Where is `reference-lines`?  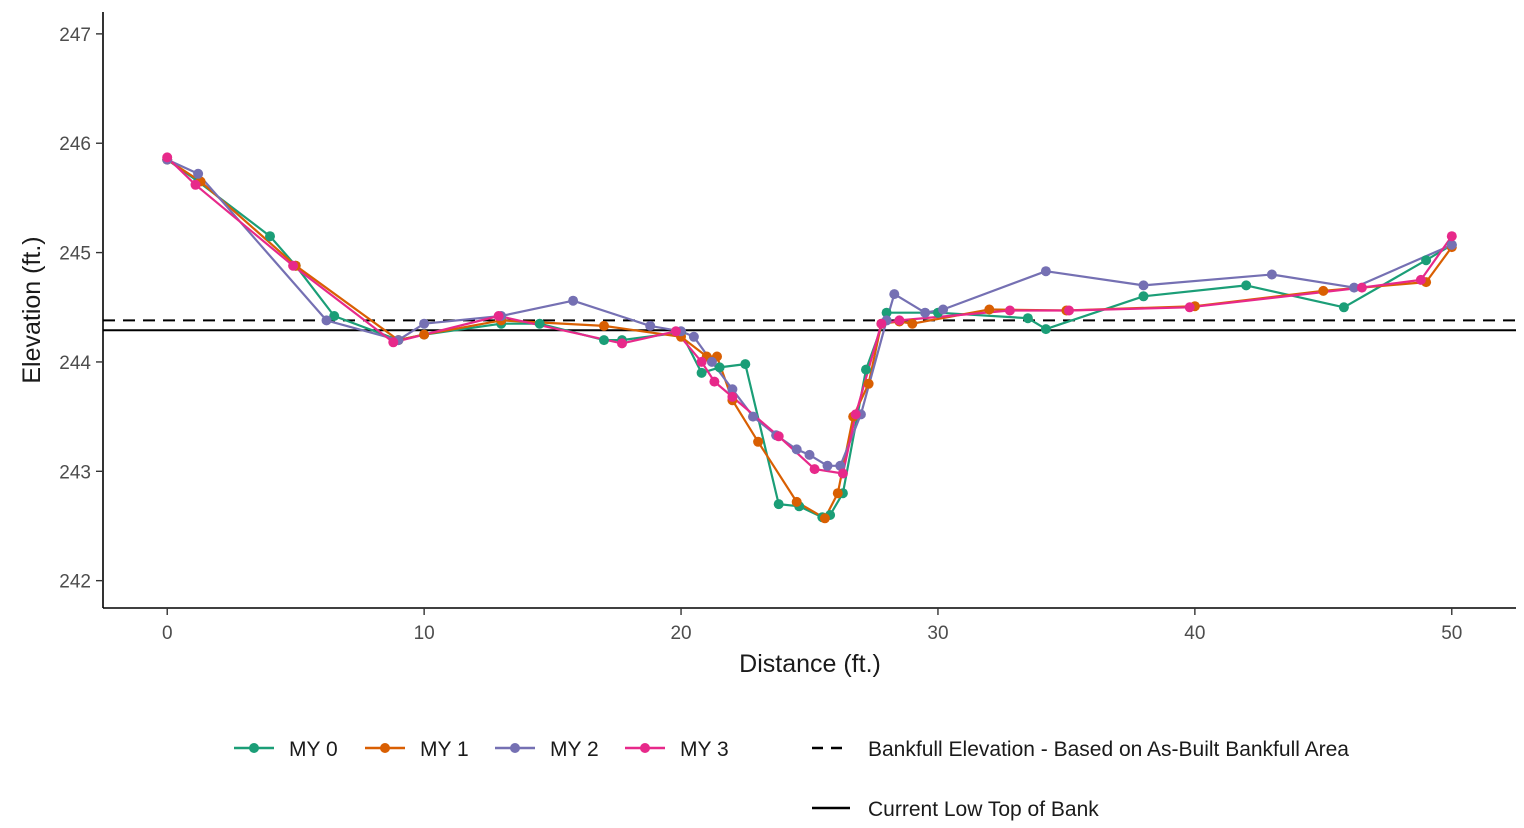
reference-lines is located at coordinates (809, 325).